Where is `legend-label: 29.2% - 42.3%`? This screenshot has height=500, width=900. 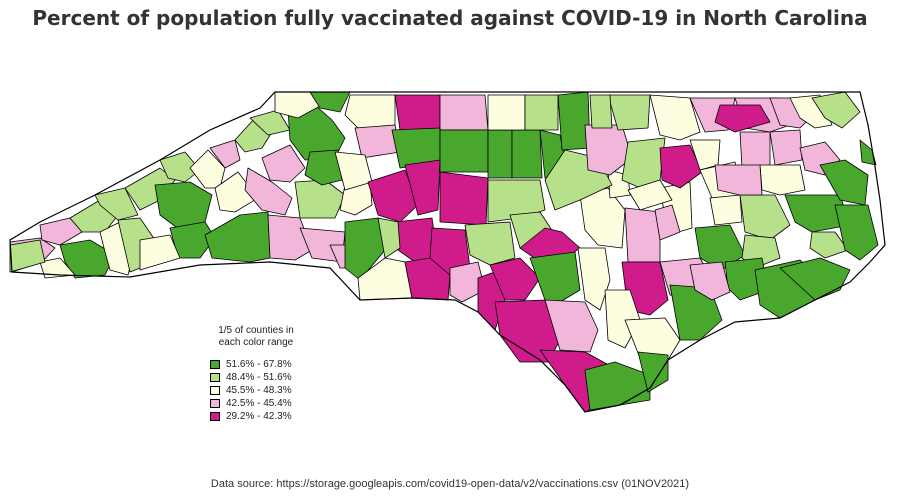 legend-label: 29.2% - 42.3% is located at coordinates (259, 416).